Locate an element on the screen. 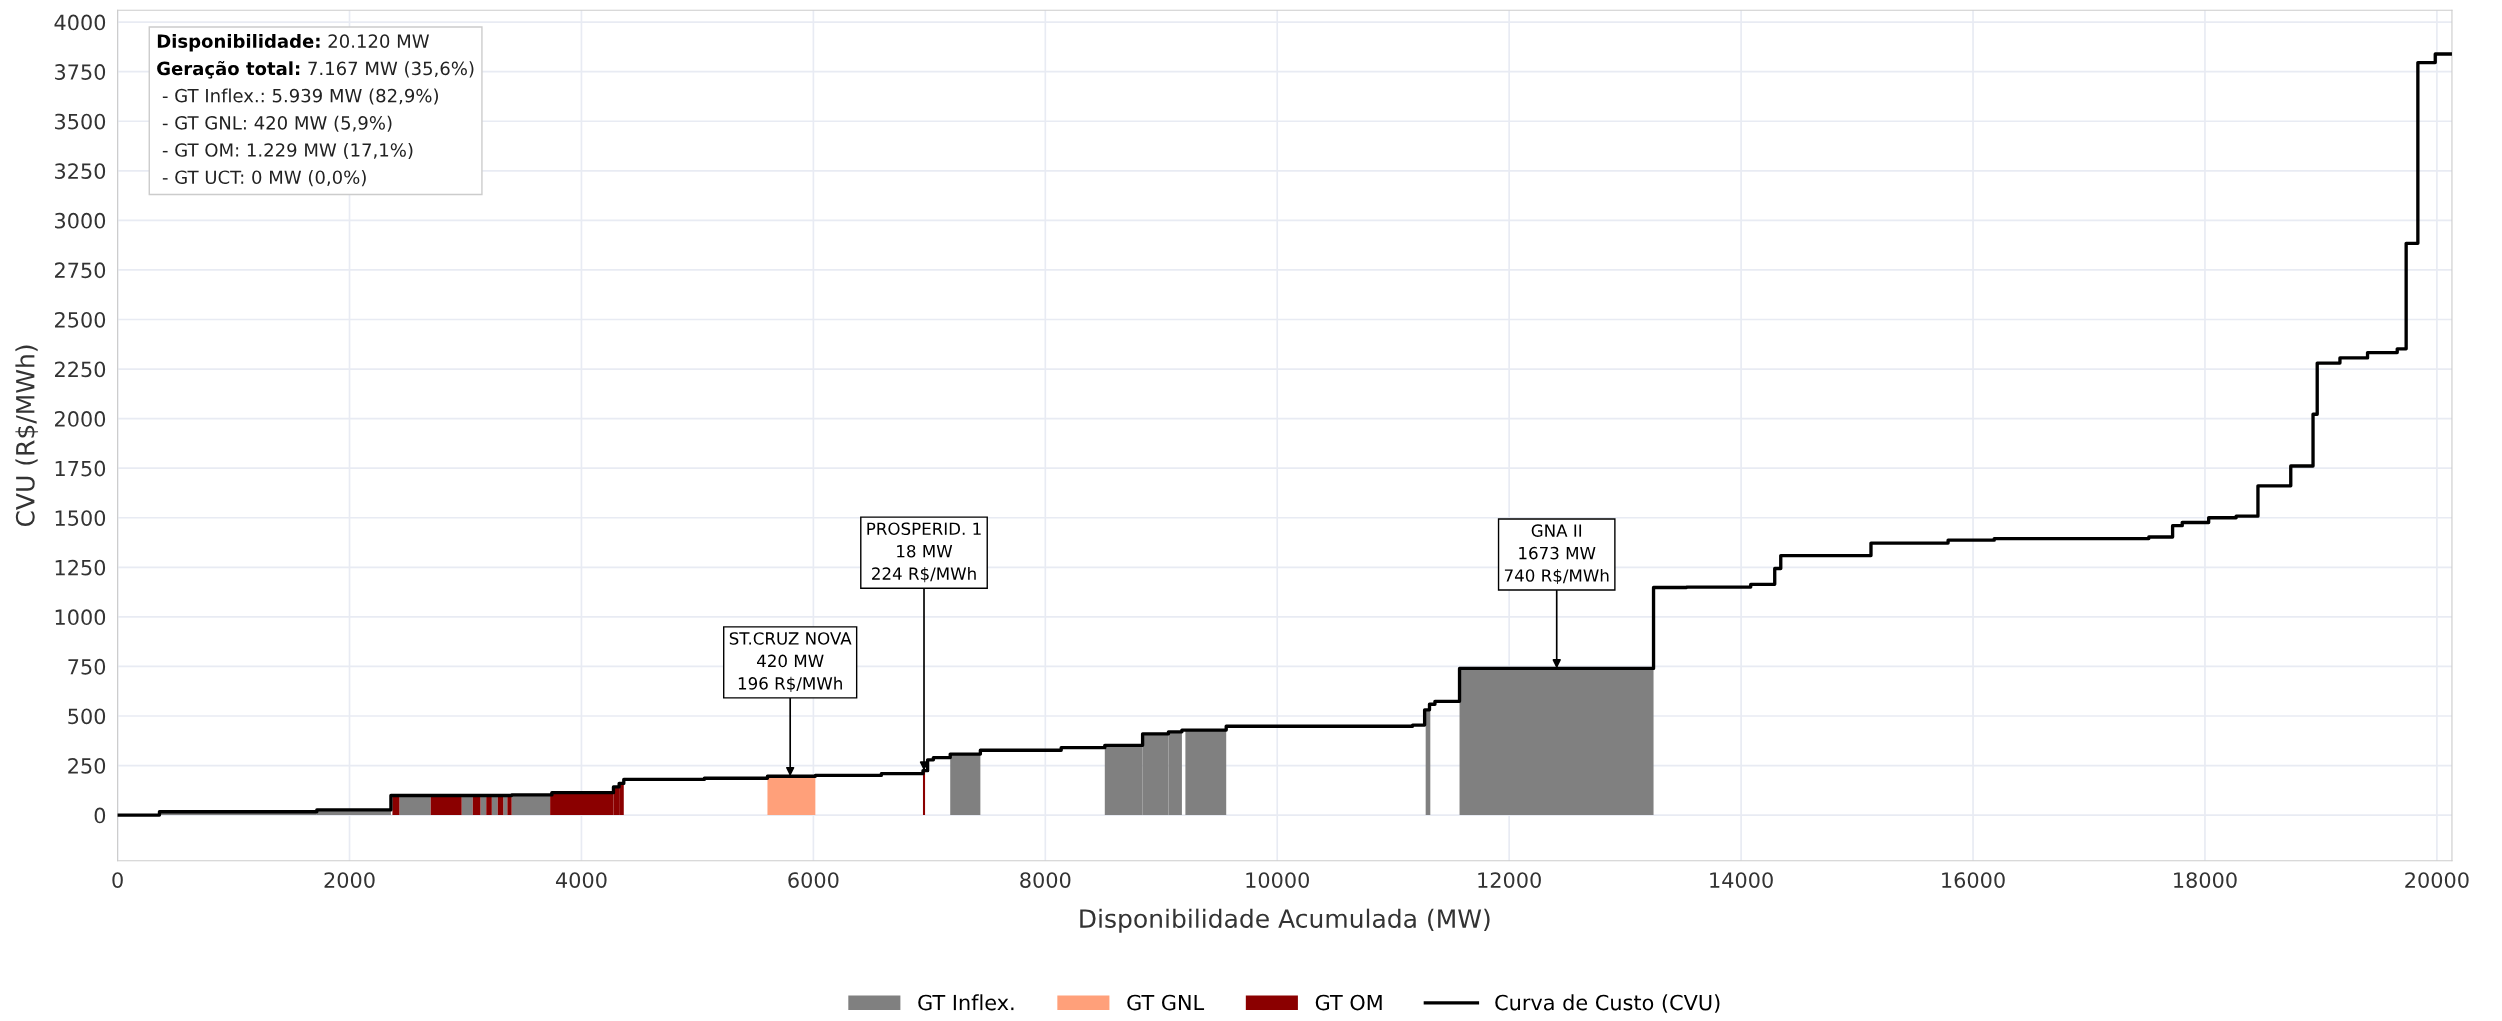 The width and height of the screenshot is (2502, 1021). annotation: Geração total: 7.167 MW (35,6%) is located at coordinates (315, 69).